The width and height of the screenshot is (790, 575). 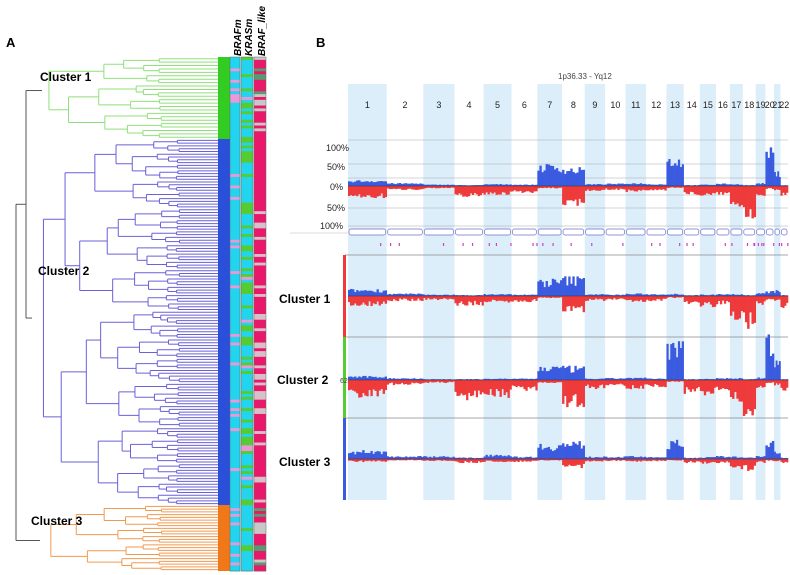 What do you see at coordinates (766, 452) in the screenshot?
I see `cluster3-plot-gain-chr20` at bounding box center [766, 452].